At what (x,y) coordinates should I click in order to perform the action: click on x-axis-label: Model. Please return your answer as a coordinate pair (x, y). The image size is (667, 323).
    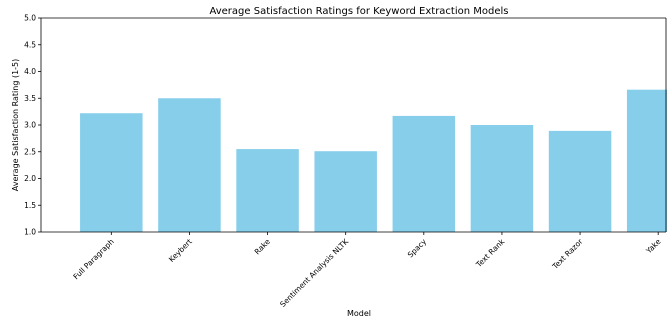
    Looking at the image, I should click on (359, 313).